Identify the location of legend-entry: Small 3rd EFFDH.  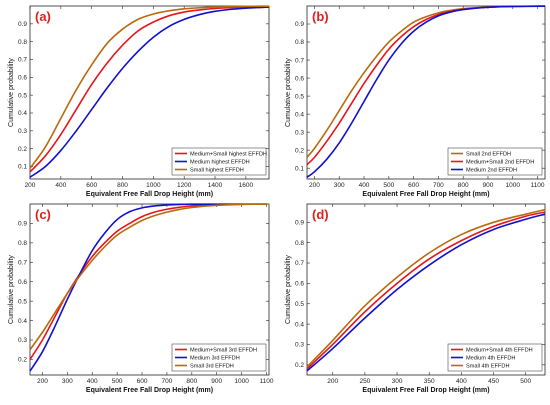
(212, 367).